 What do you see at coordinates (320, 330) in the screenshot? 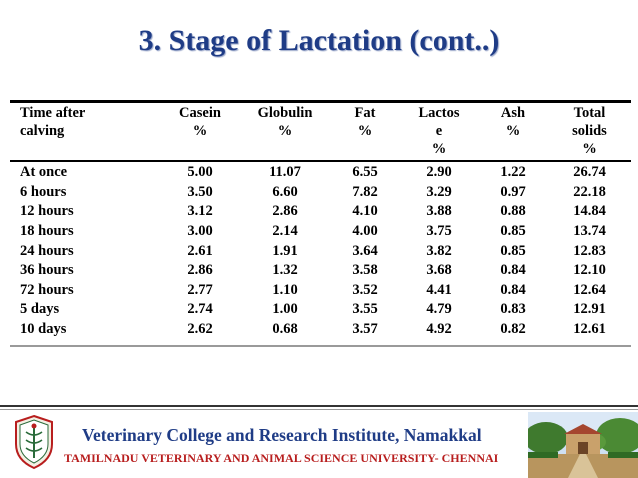
I see `table-row: 10 days 2.62 0.68 3.57 4.92 0.82 12.61` at bounding box center [320, 330].